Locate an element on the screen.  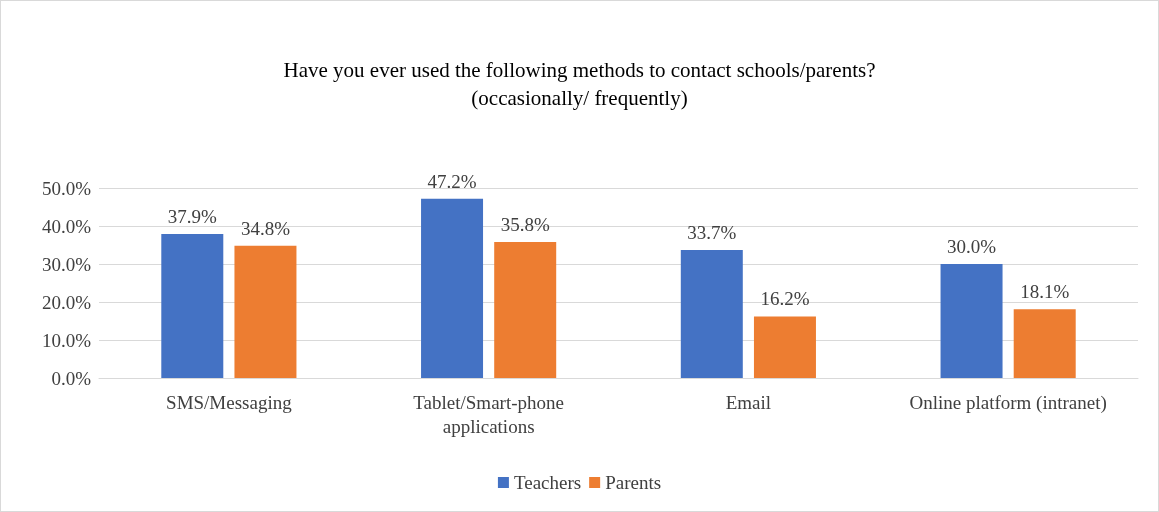
y-tick-label: 0.0% is located at coordinates (71, 378).